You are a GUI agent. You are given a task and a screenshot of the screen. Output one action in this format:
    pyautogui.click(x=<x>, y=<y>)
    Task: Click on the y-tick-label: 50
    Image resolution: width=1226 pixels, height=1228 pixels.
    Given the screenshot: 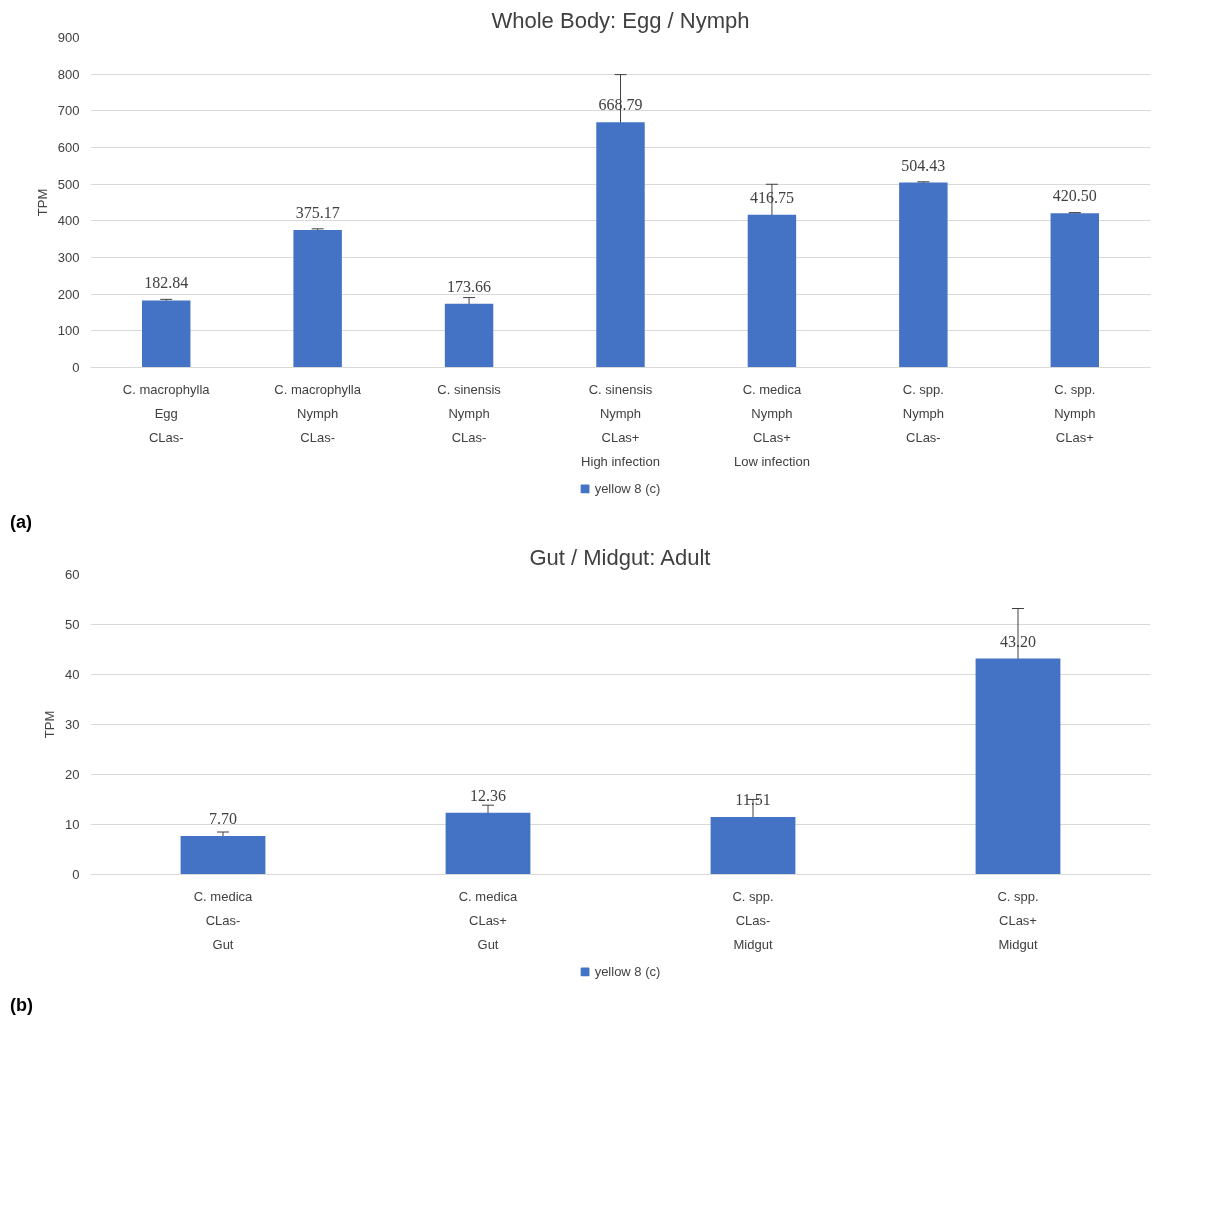 What is the action you would take?
    pyautogui.click(x=72, y=624)
    